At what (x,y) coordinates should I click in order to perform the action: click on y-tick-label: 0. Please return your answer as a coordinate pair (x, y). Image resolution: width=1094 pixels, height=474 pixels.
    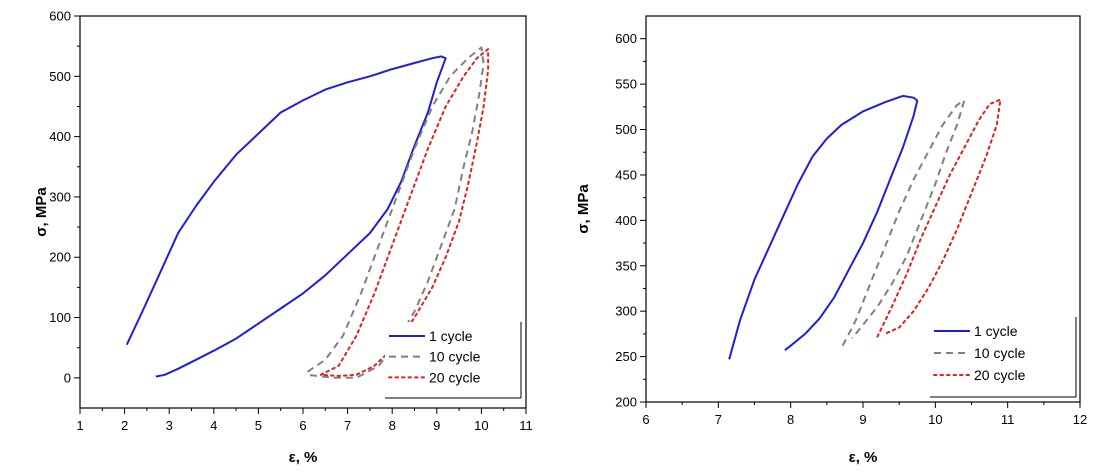
    Looking at the image, I should click on (67, 377).